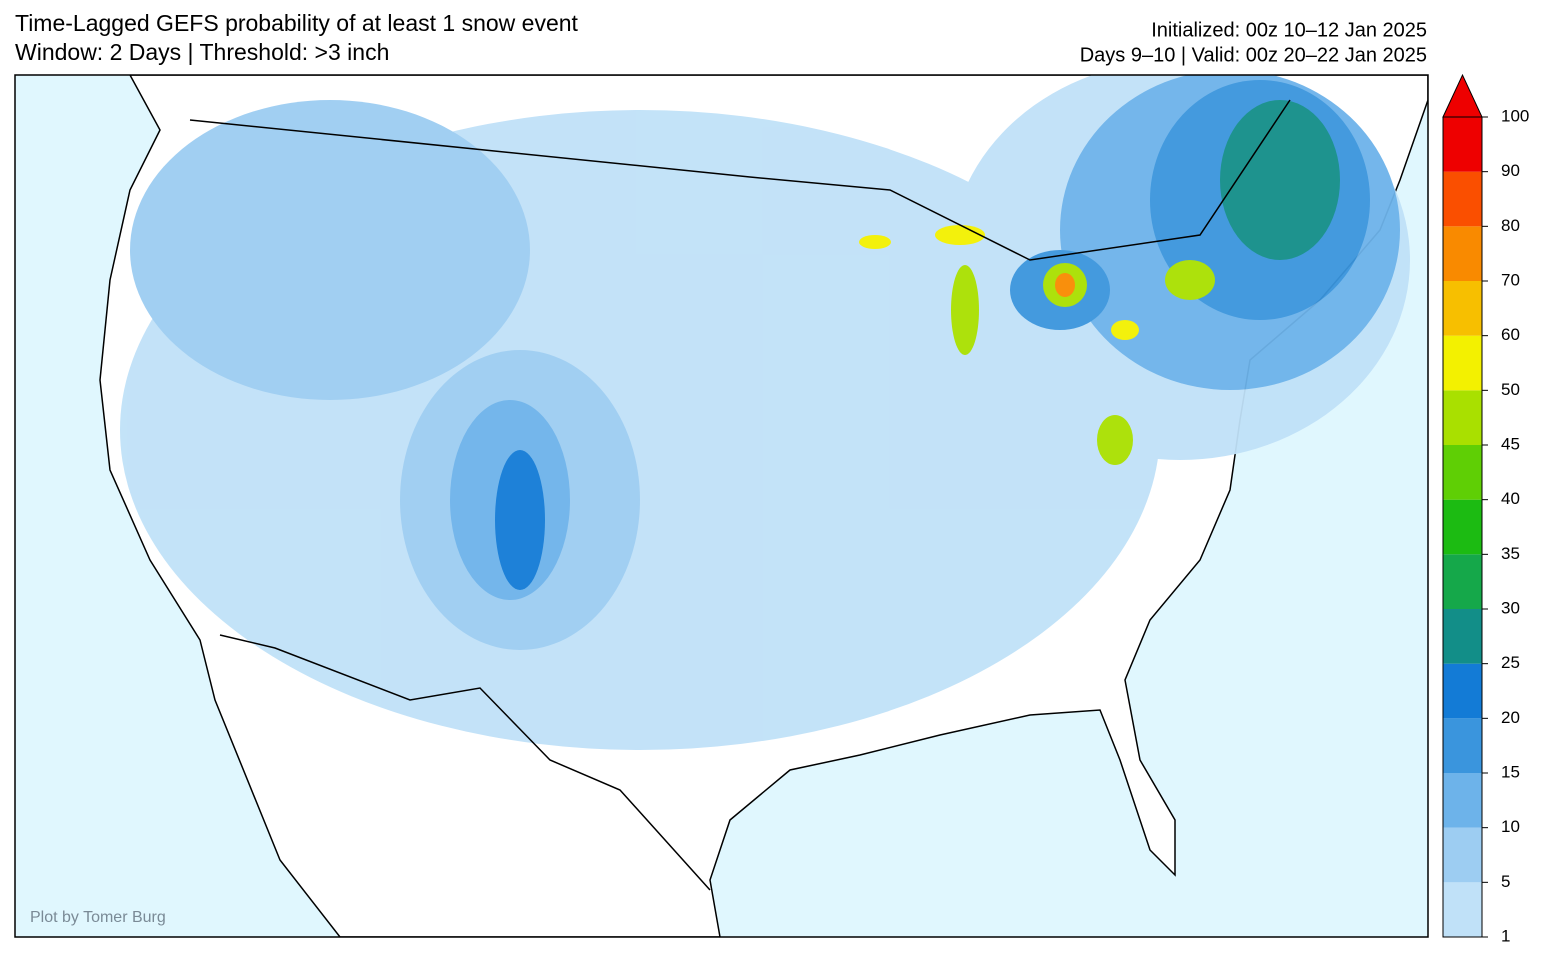 The height and width of the screenshot is (963, 1550). Describe the element at coordinates (1510, 826) in the screenshot. I see `colorbar-tick-label: 10` at that location.